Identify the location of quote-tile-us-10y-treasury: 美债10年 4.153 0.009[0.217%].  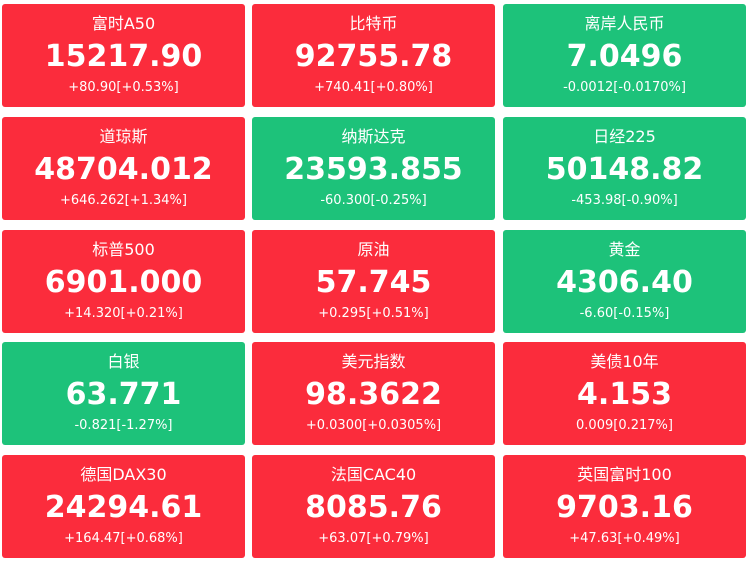
(624, 393).